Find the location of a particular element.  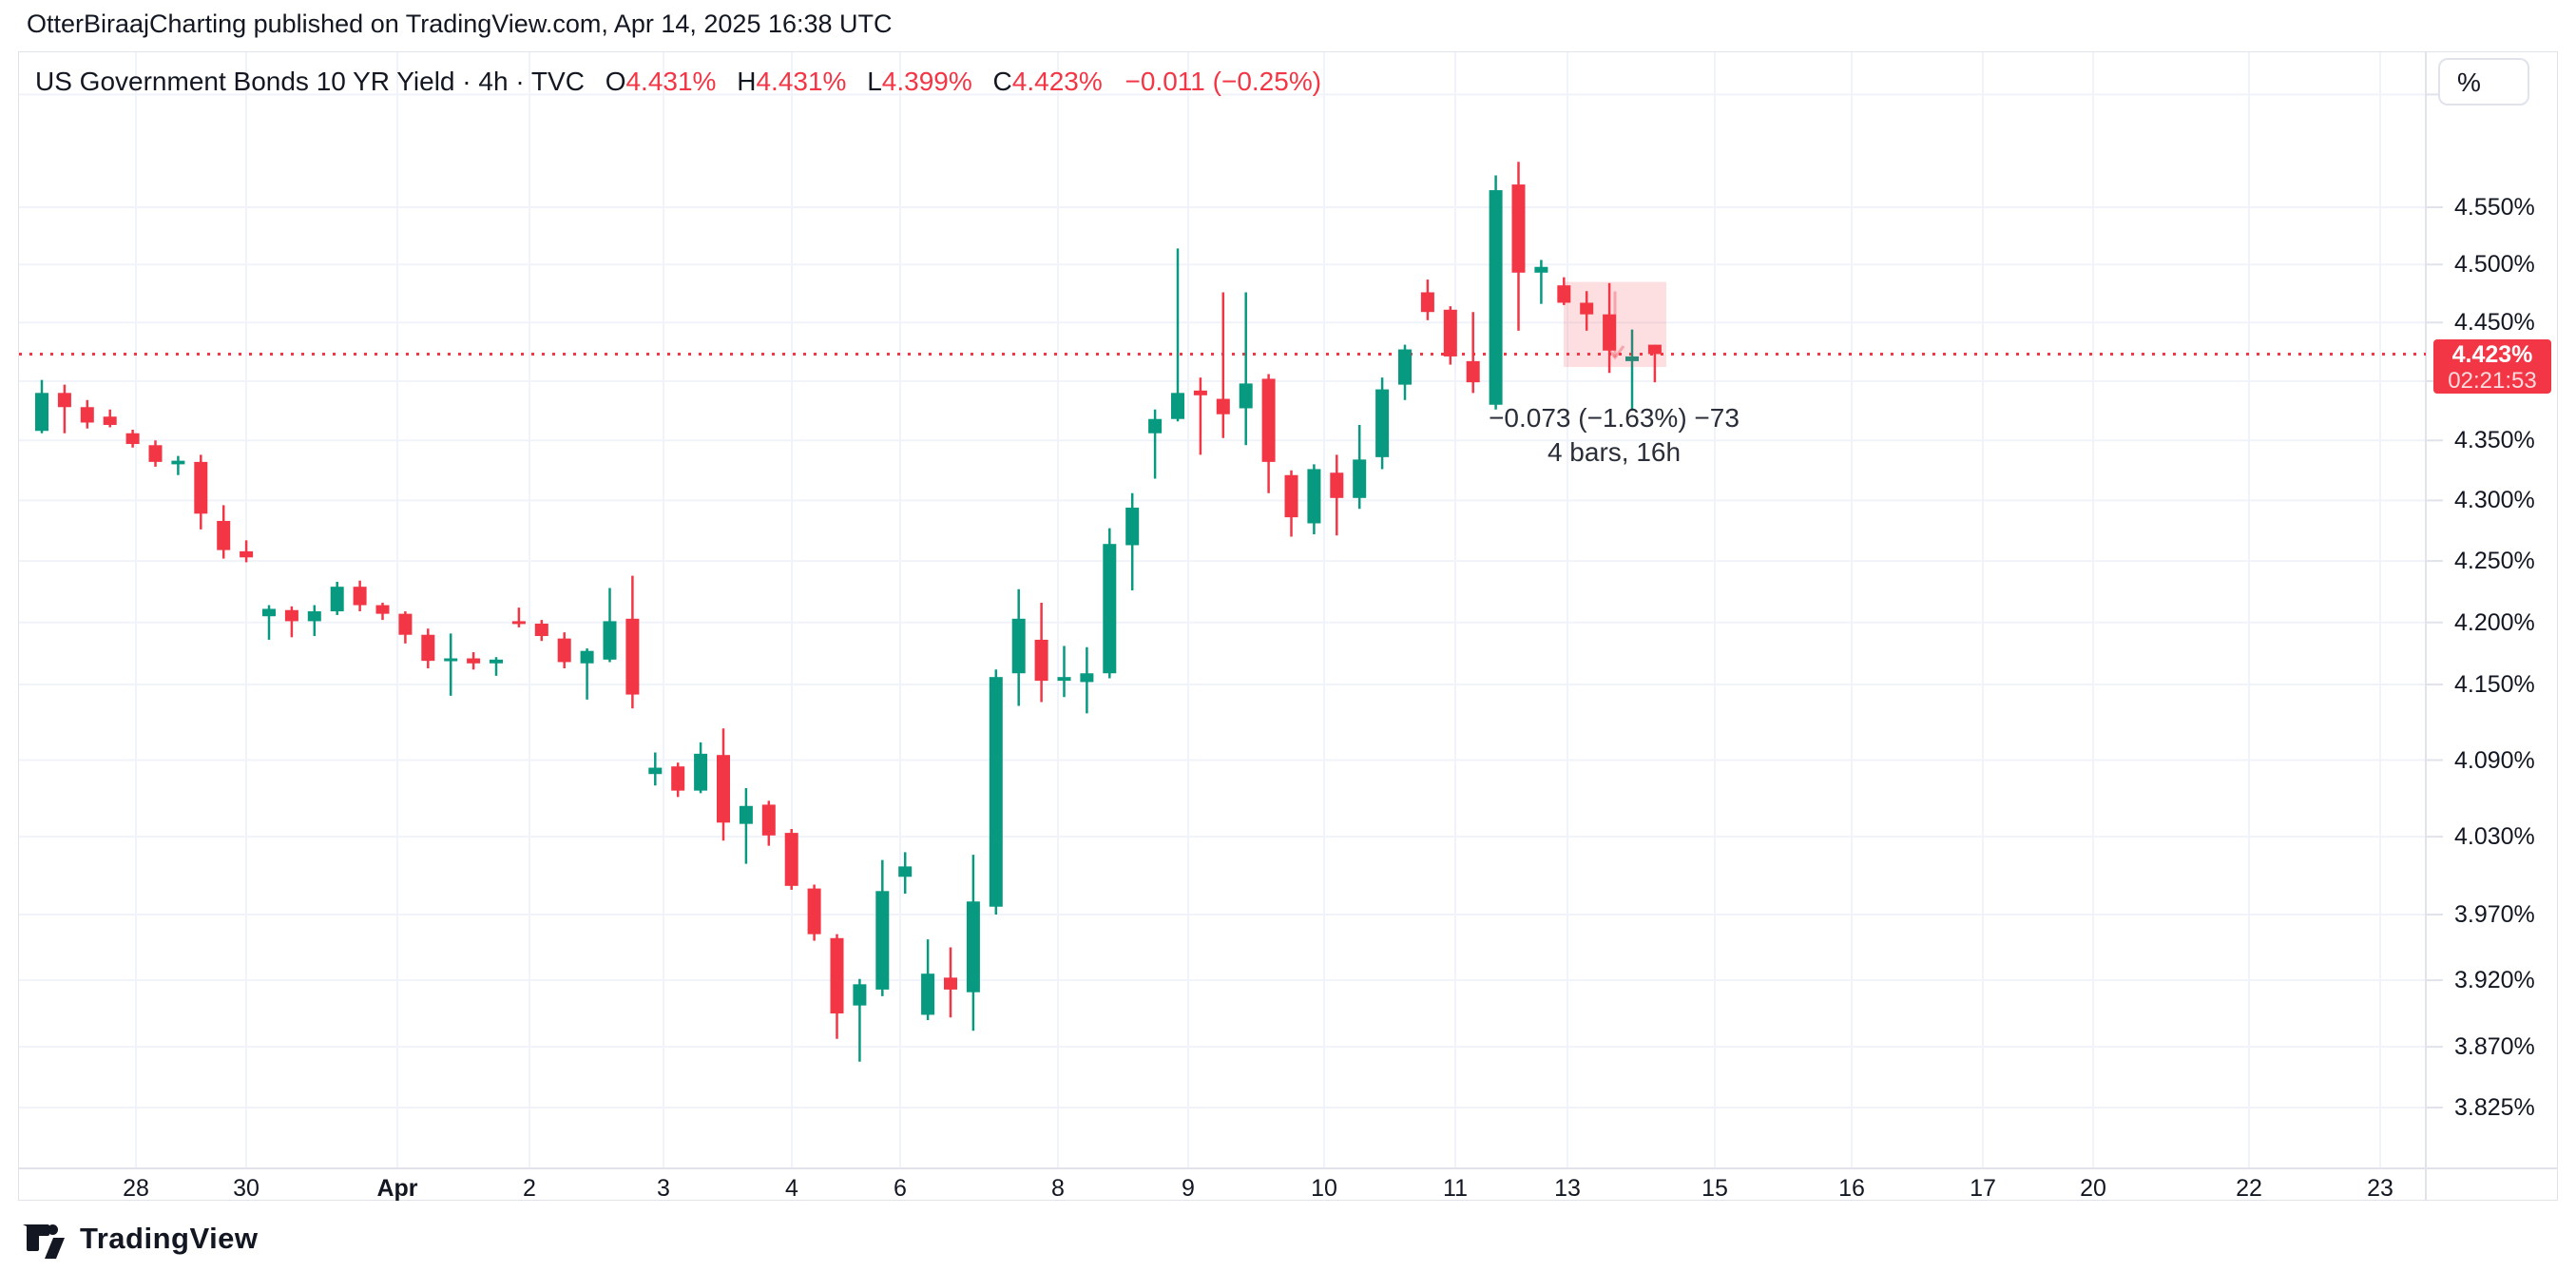

time-axis-label: 4 is located at coordinates (791, 1188).